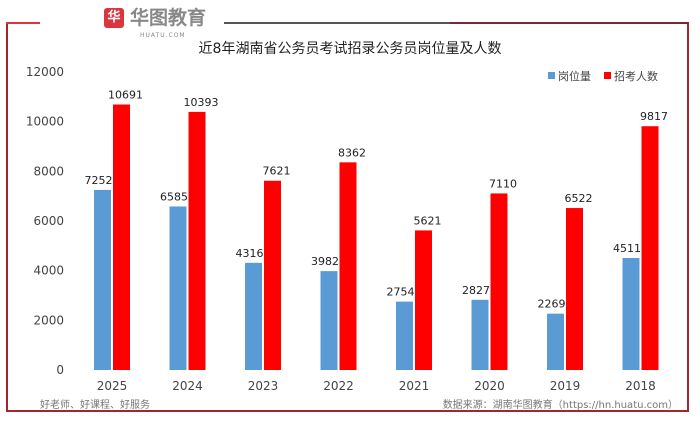  I want to click on data-label: 10393, so click(201, 102).